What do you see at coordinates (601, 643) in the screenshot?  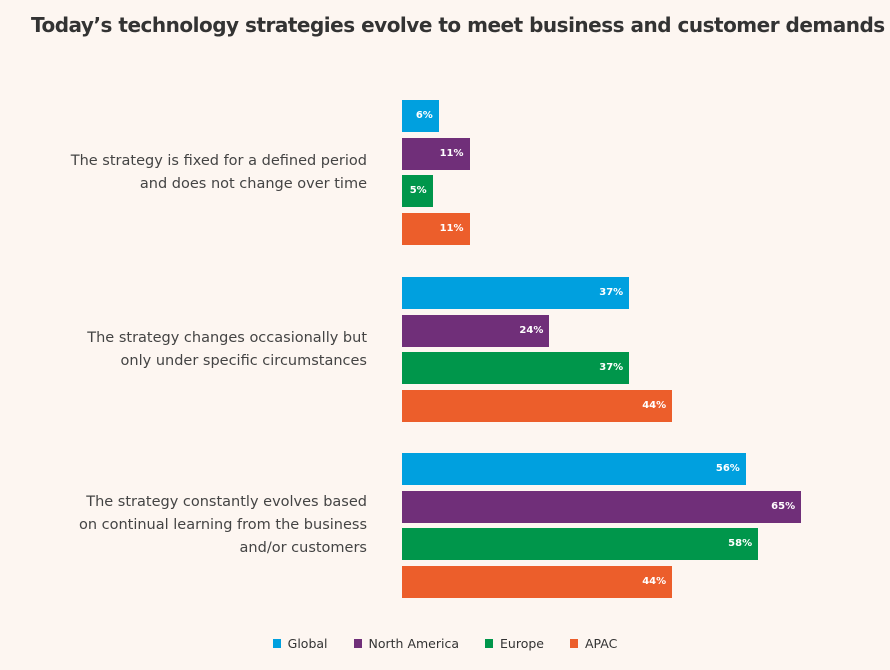 I see `legend-label: APAC` at bounding box center [601, 643].